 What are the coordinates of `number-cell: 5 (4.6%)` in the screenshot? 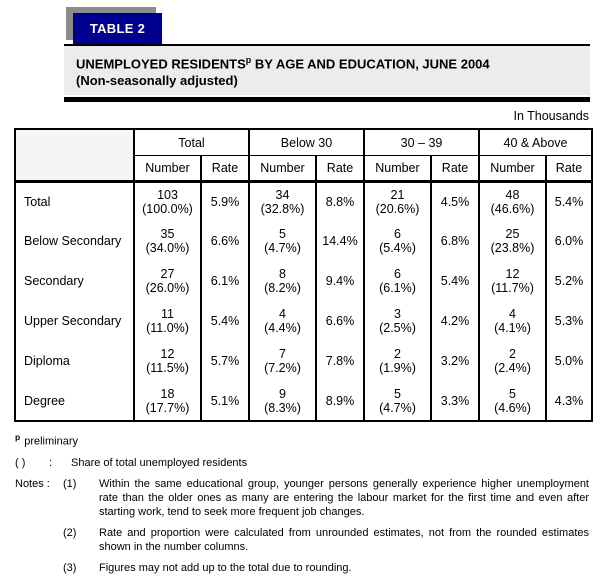 It's located at (512, 401).